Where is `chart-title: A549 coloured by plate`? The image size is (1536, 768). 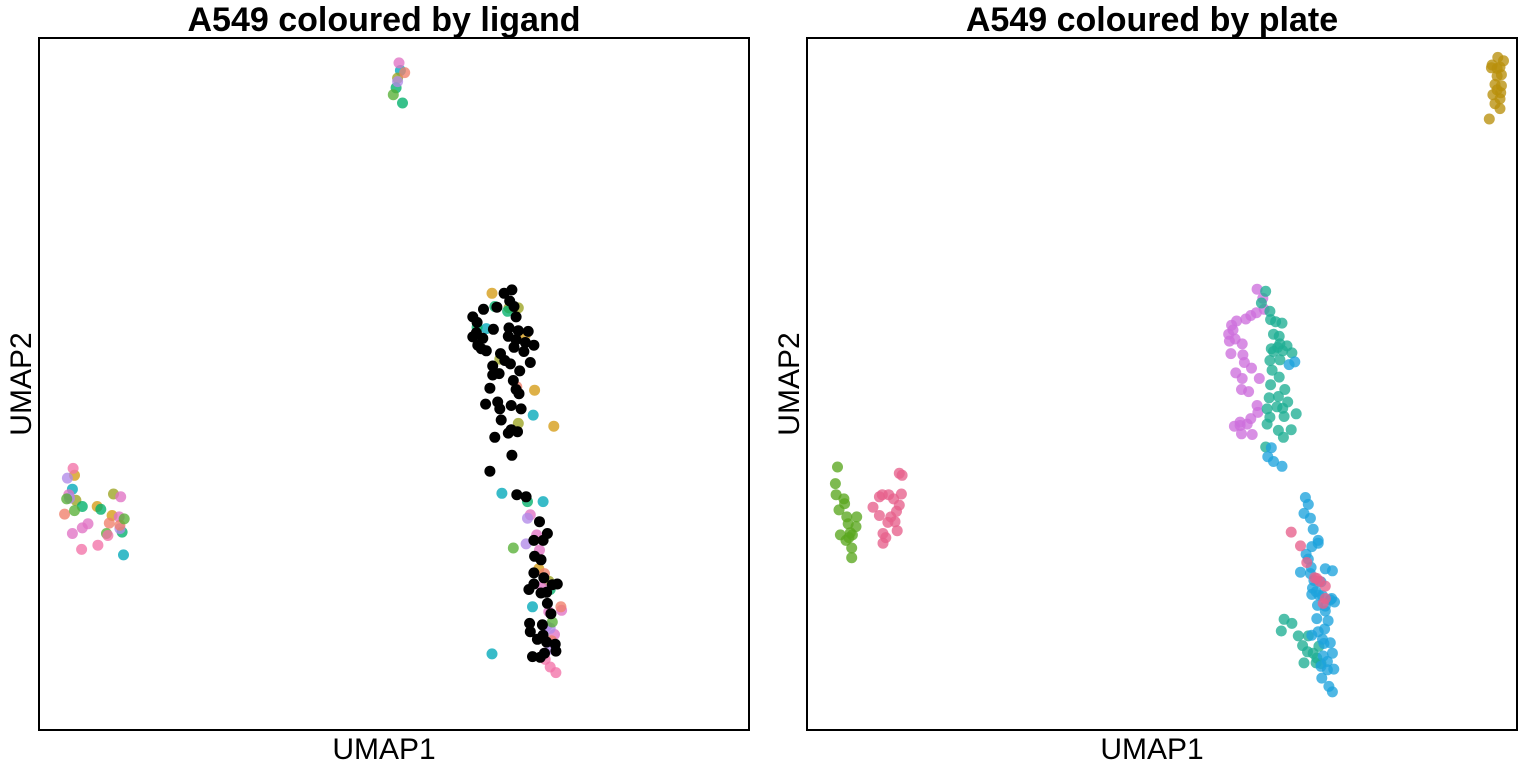
chart-title: A549 coloured by plate is located at coordinates (1152, 20).